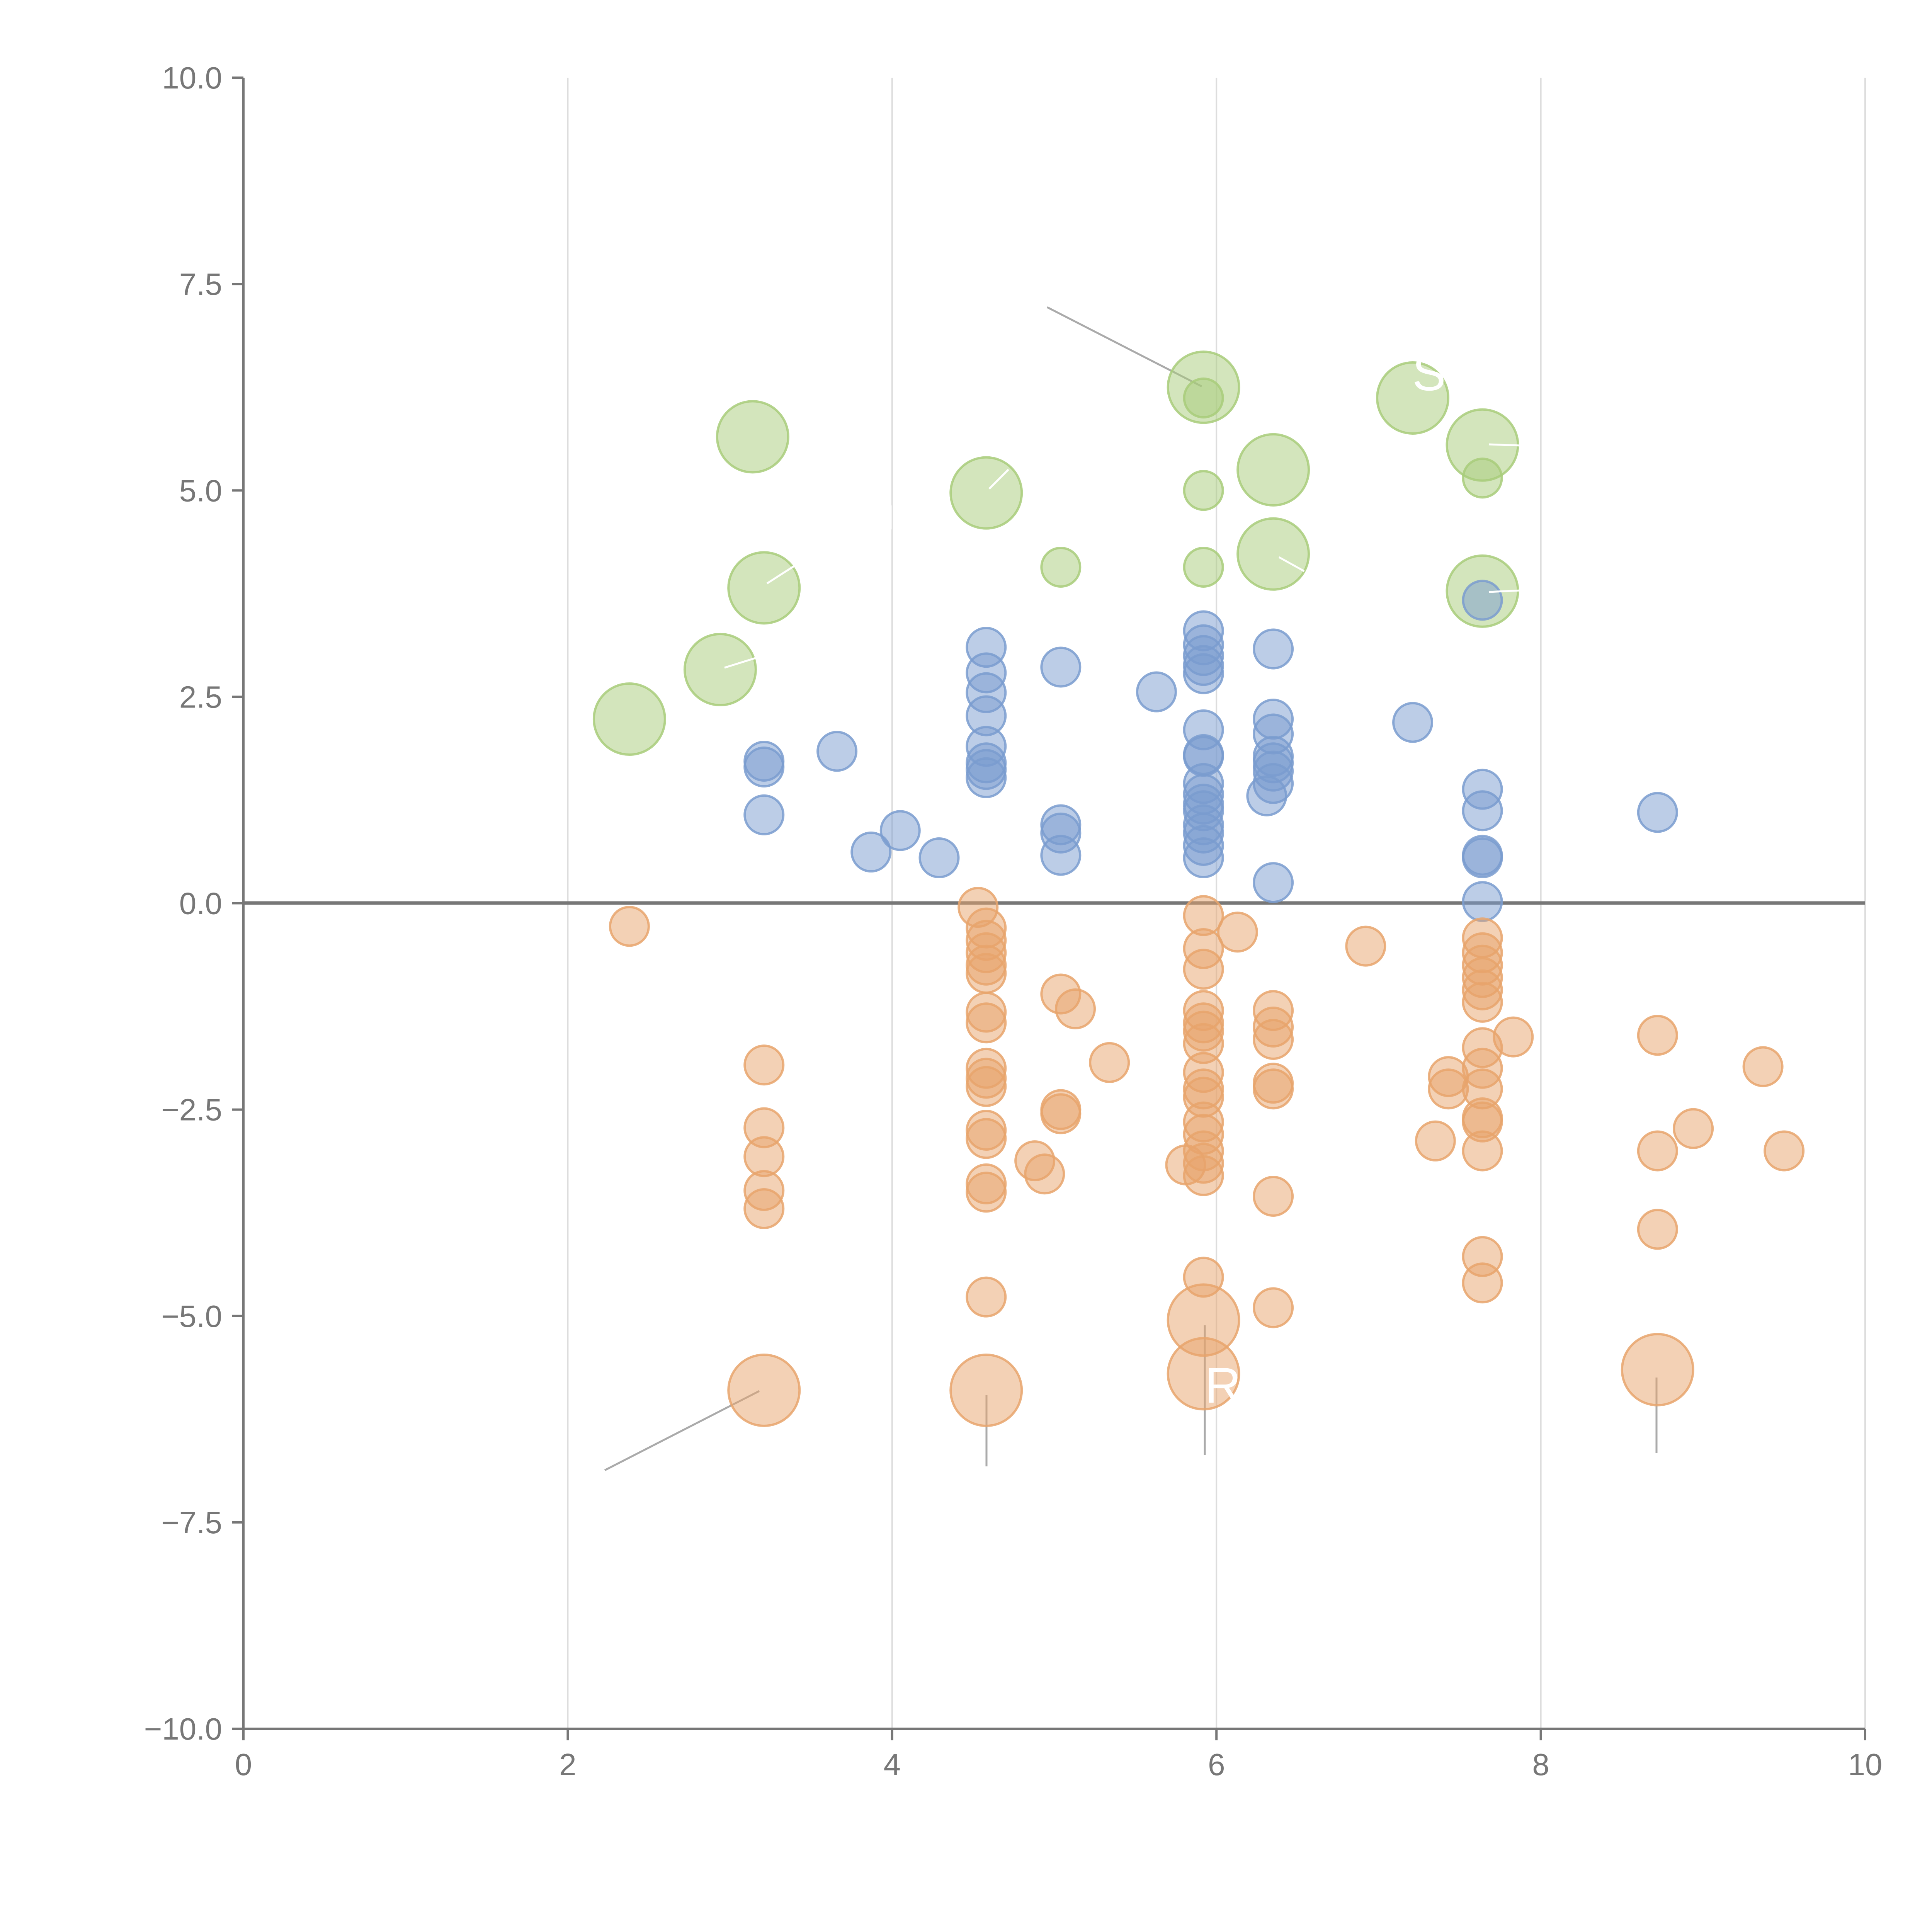 The width and height of the screenshot is (1932, 1932). I want to click on x-tick-label: 4, so click(892, 1765).